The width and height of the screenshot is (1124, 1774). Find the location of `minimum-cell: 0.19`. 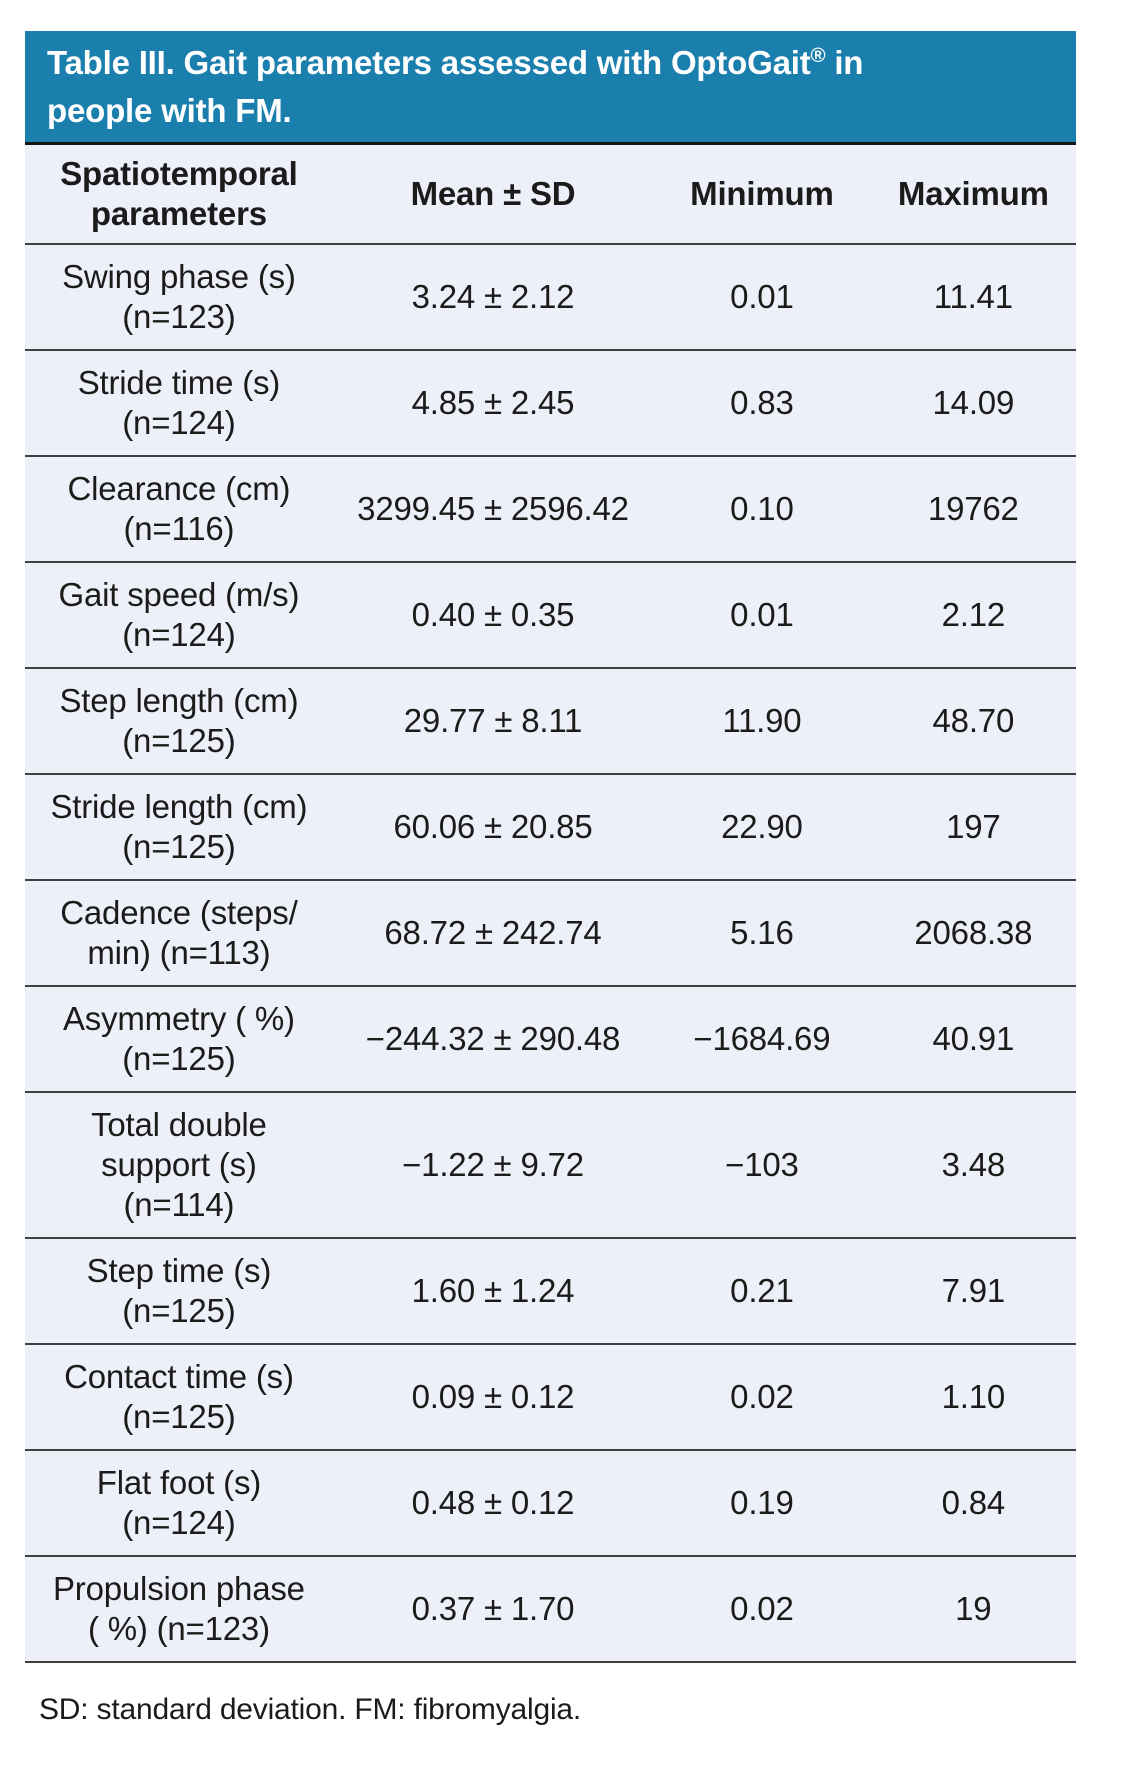

minimum-cell: 0.19 is located at coordinates (762, 1503).